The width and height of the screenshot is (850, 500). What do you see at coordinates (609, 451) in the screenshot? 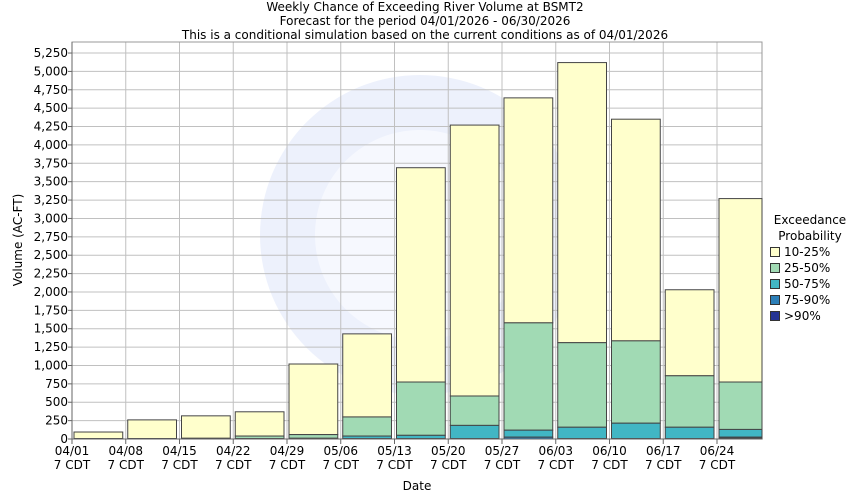
I see `x-tick-label: 06/10` at bounding box center [609, 451].